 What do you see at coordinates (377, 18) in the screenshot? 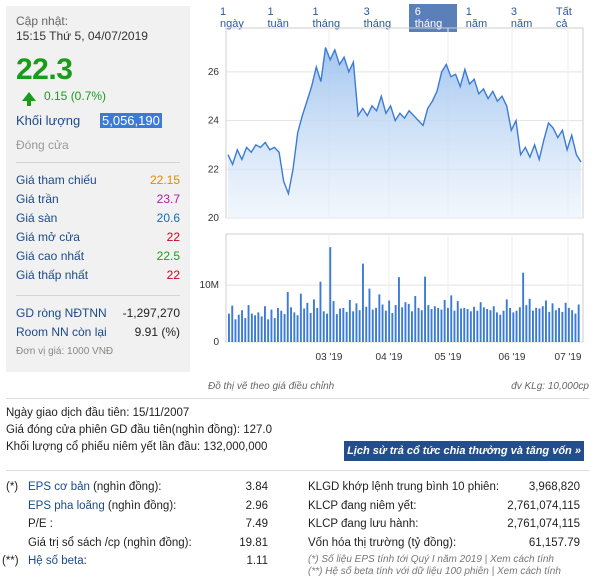
I see `tab-3-months: 3 tháng` at bounding box center [377, 18].